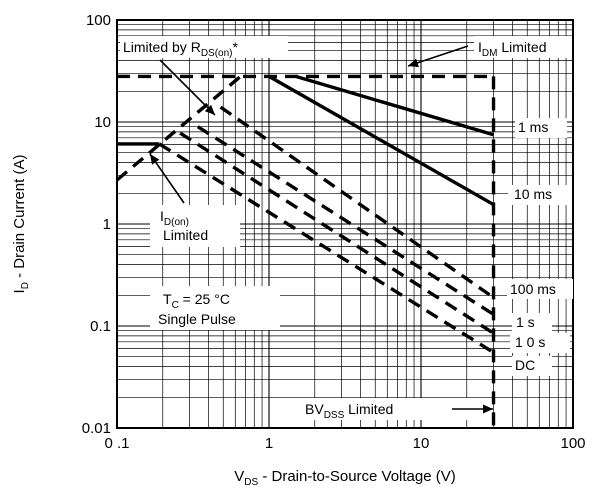  Describe the element at coordinates (102, 122) in the screenshot. I see `y-tick-label: 10` at that location.